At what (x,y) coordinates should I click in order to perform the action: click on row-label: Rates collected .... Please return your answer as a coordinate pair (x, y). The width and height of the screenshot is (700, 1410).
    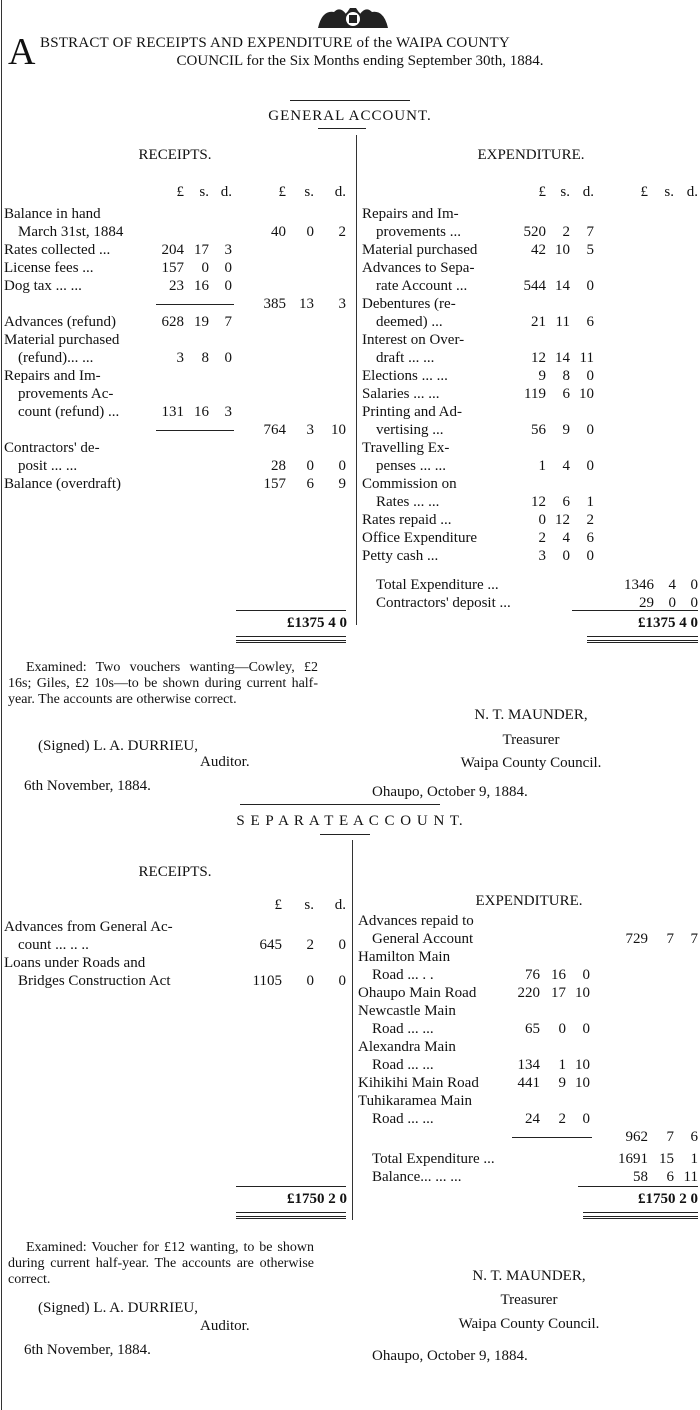
    Looking at the image, I should click on (57, 250).